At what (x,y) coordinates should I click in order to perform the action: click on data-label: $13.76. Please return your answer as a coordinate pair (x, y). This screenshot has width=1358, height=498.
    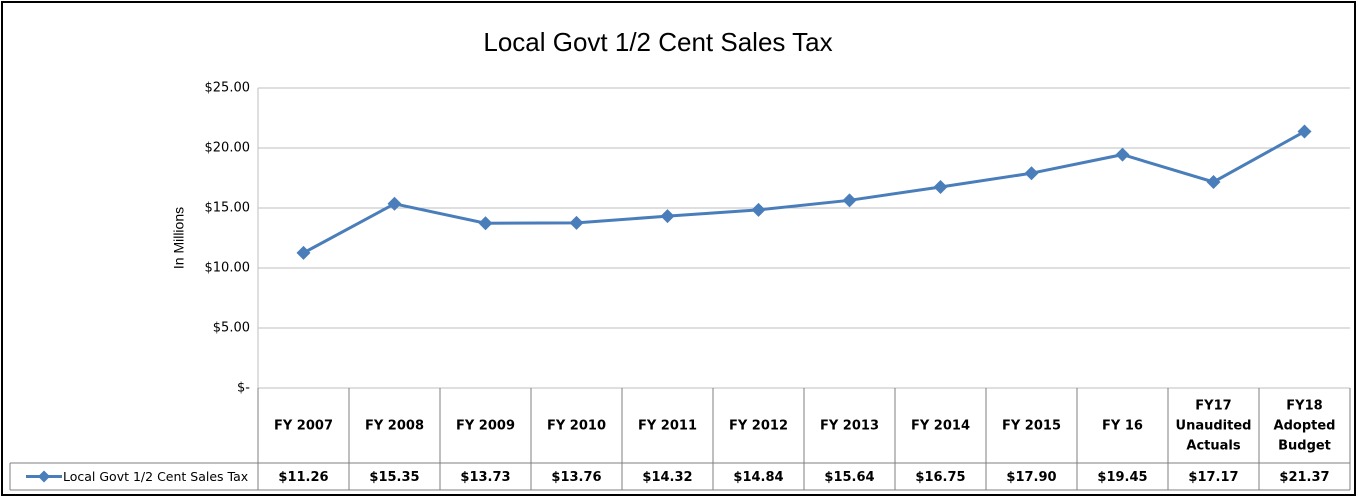
    Looking at the image, I should click on (576, 477).